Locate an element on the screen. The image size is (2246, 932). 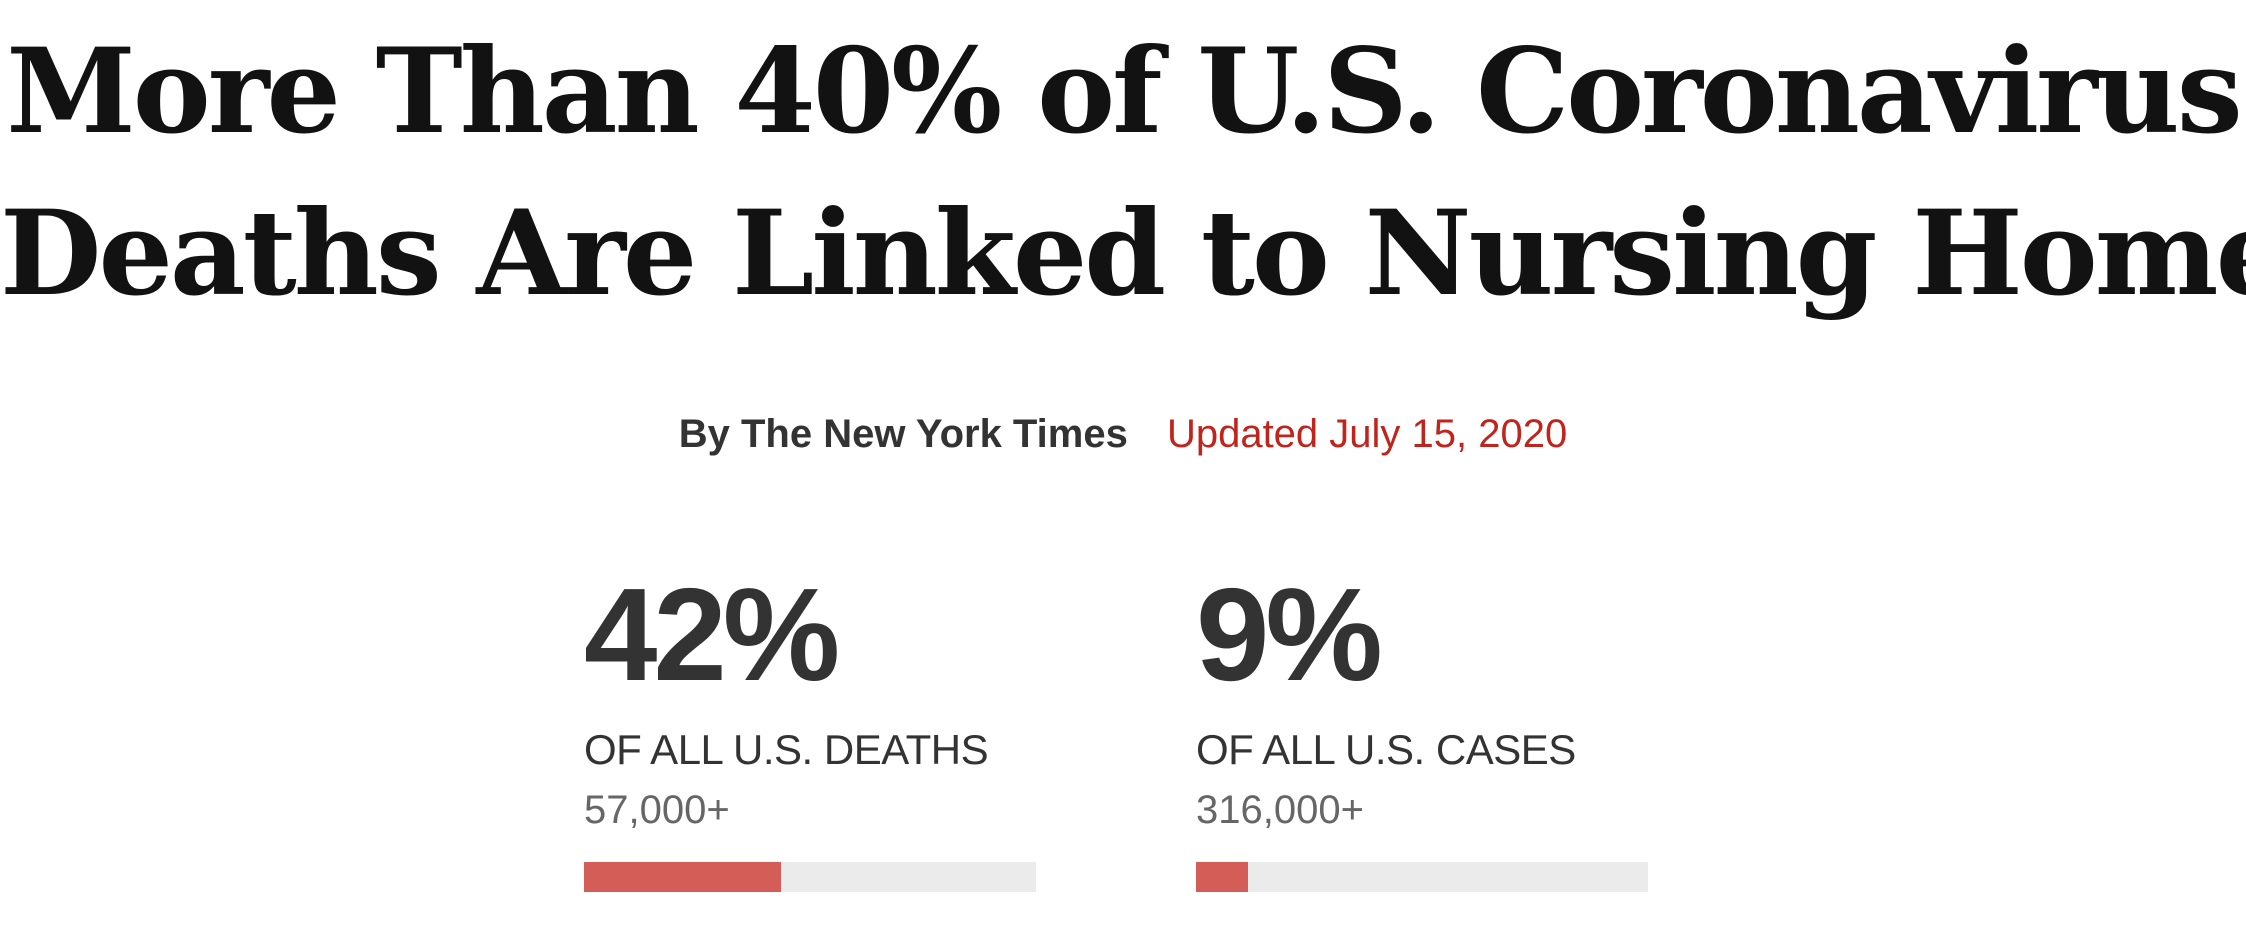
stat-cases-bar-track is located at coordinates (1422, 877).